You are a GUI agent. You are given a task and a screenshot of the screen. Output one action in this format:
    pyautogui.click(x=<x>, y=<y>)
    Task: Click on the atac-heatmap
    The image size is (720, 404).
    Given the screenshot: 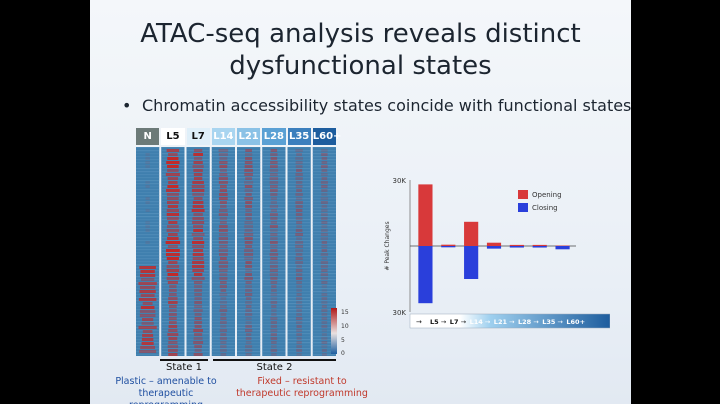 What is the action you would take?
    pyautogui.click(x=236, y=251)
    